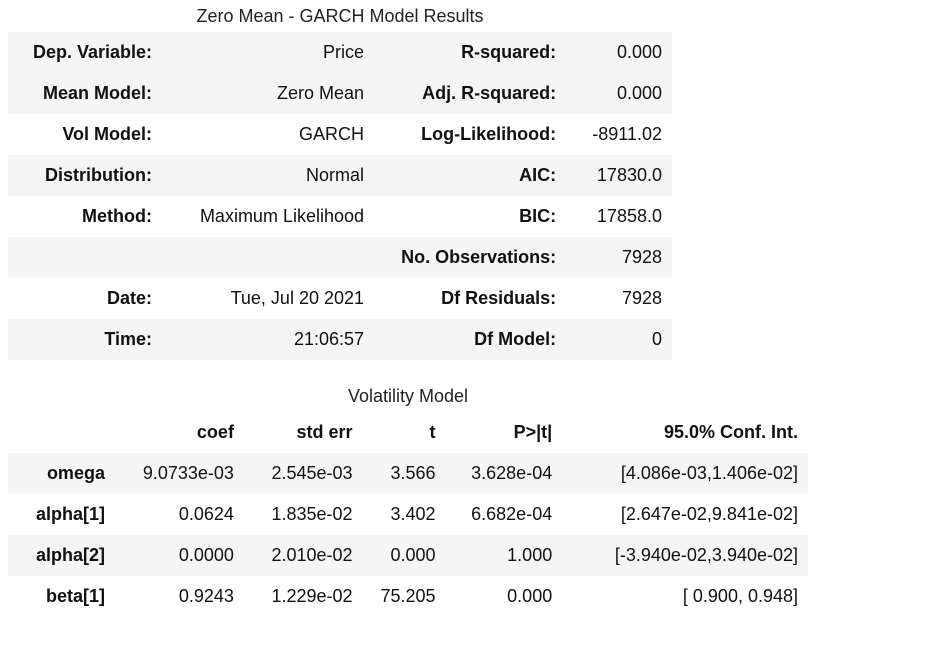 Image resolution: width=932 pixels, height=672 pixels. I want to click on summary-label: Log-Likelihood:, so click(489, 134).